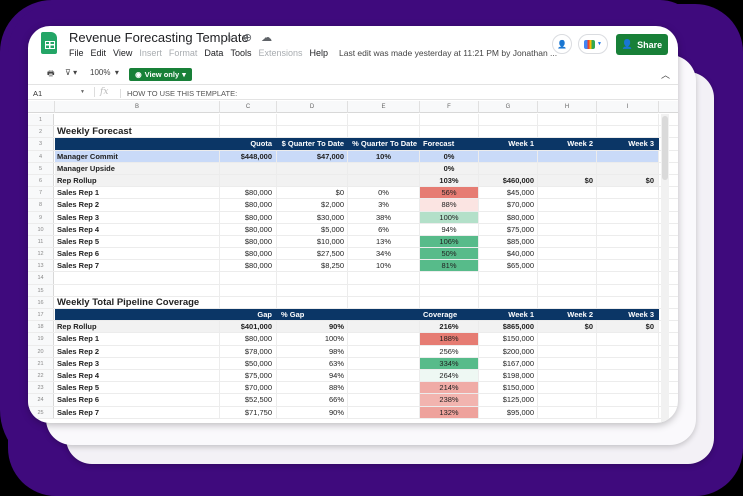  What do you see at coordinates (508, 132) in the screenshot?
I see `cell-g2` at bounding box center [508, 132].